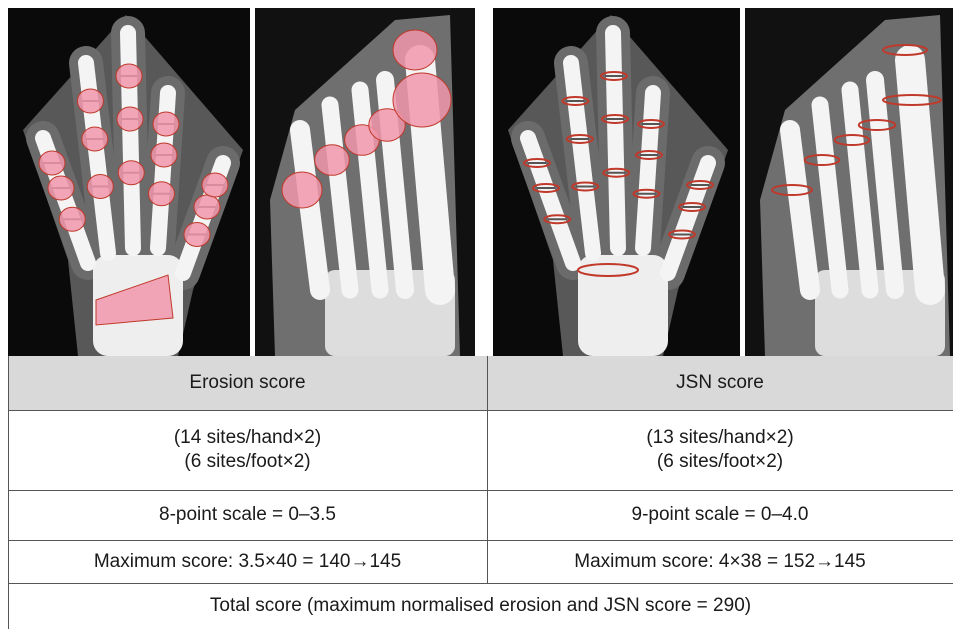 The width and height of the screenshot is (953, 629). I want to click on header-cell: JSN score, so click(720, 383).